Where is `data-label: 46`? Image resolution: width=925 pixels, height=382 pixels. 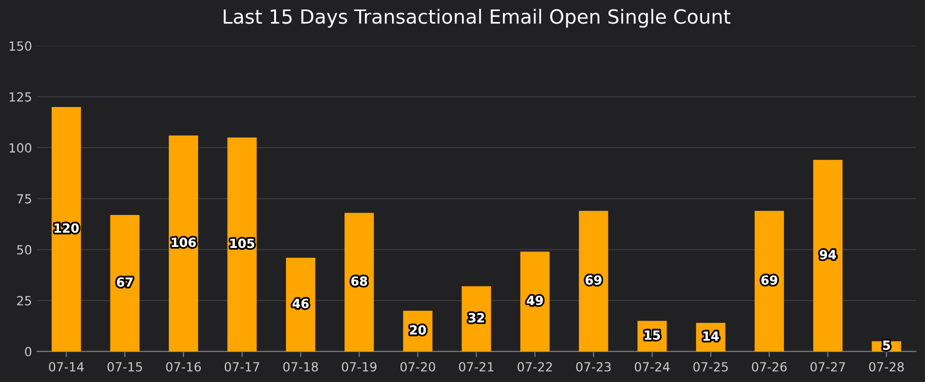
data-label: 46 is located at coordinates (300, 303).